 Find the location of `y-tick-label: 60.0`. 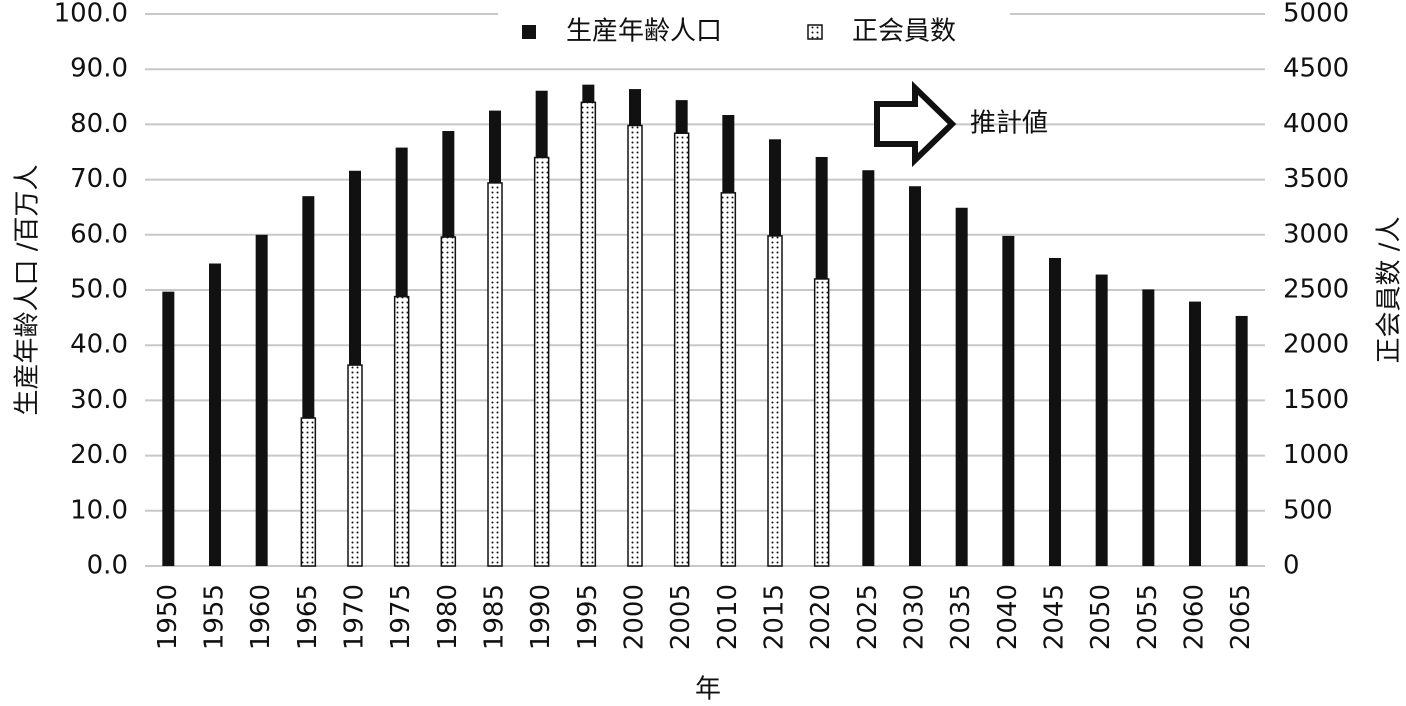

y-tick-label: 60.0 is located at coordinates (99, 234).